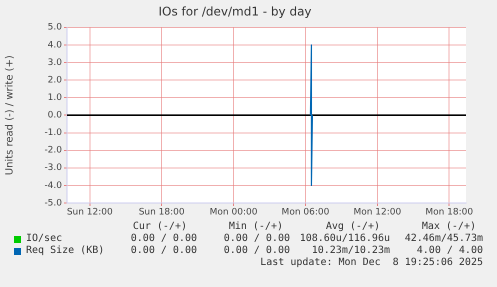  I want to click on y-tick-label: -4.0, so click(53, 185).